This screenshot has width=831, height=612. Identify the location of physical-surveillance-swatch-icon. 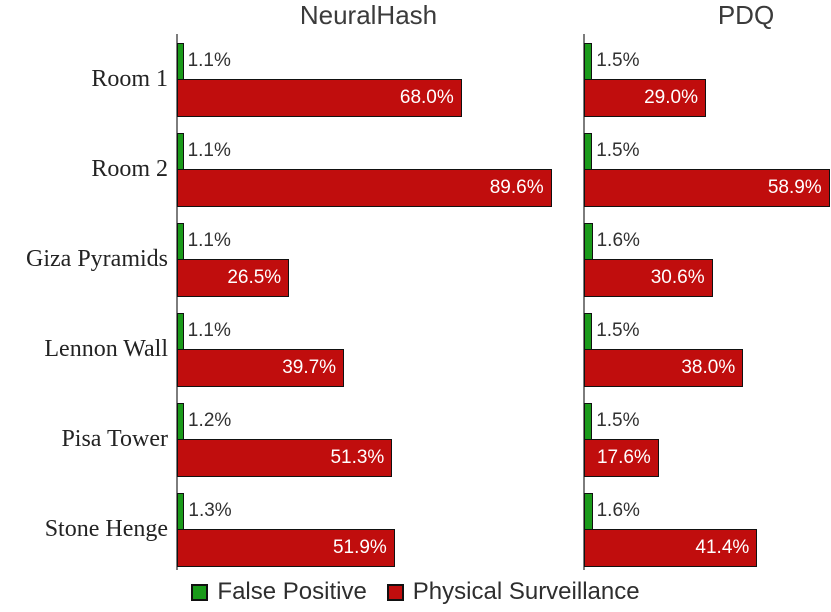
(395, 592).